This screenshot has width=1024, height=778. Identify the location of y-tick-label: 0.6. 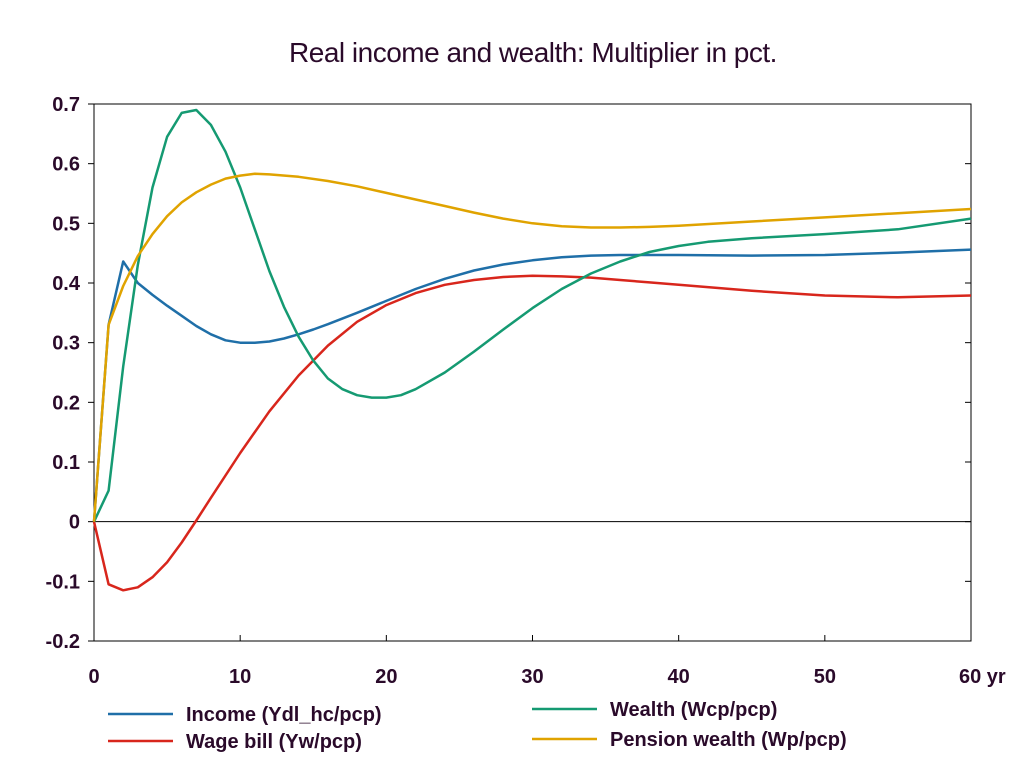
(66, 165).